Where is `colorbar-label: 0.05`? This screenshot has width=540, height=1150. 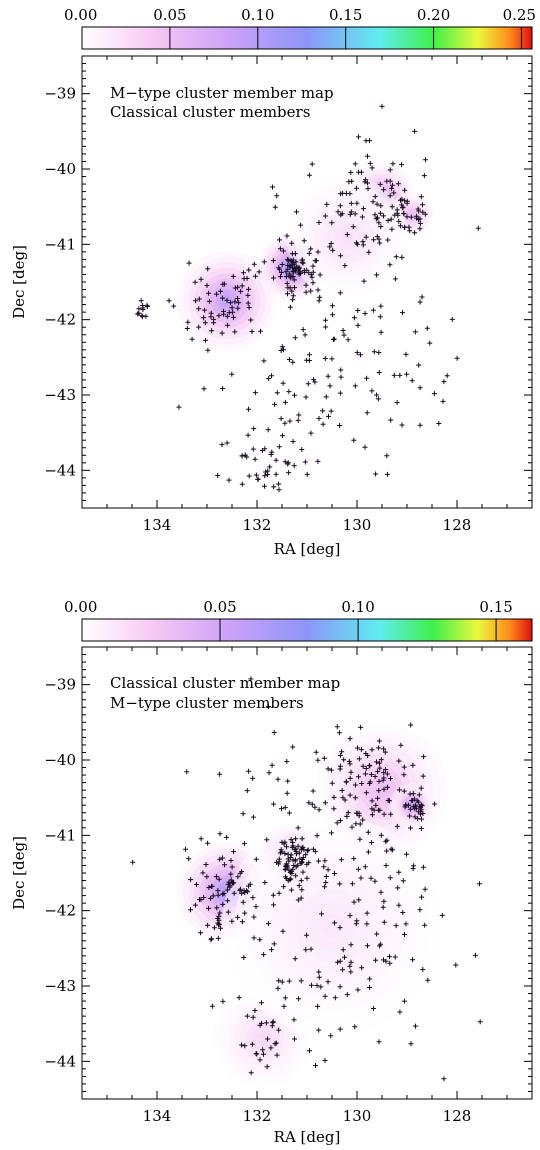 colorbar-label: 0.05 is located at coordinates (169, 15).